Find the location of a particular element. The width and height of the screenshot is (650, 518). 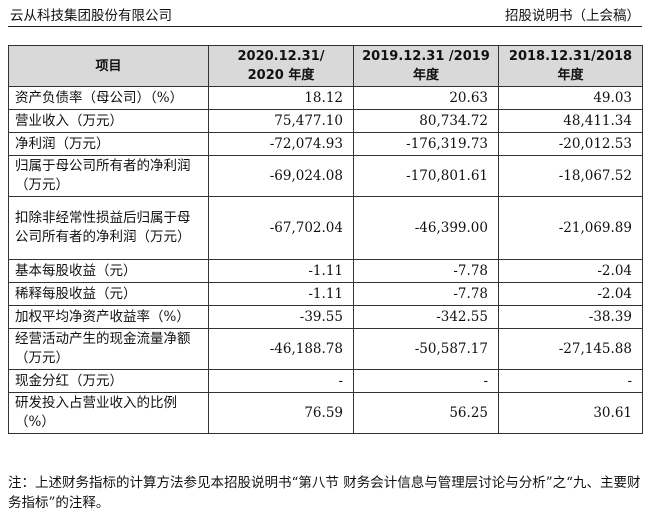

table-row: 净利润（万元） -72,074.93 -176,319.73 -20,012.53 is located at coordinates (325, 144).